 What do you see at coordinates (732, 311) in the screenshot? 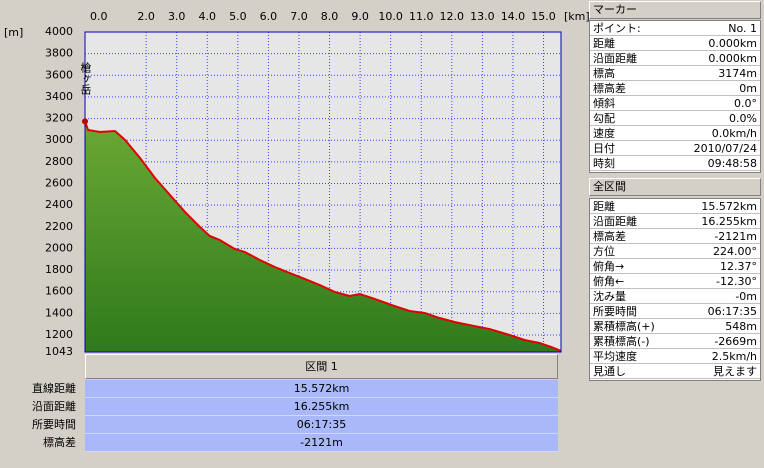
I see `info-value: 06:17:35` at bounding box center [732, 311].